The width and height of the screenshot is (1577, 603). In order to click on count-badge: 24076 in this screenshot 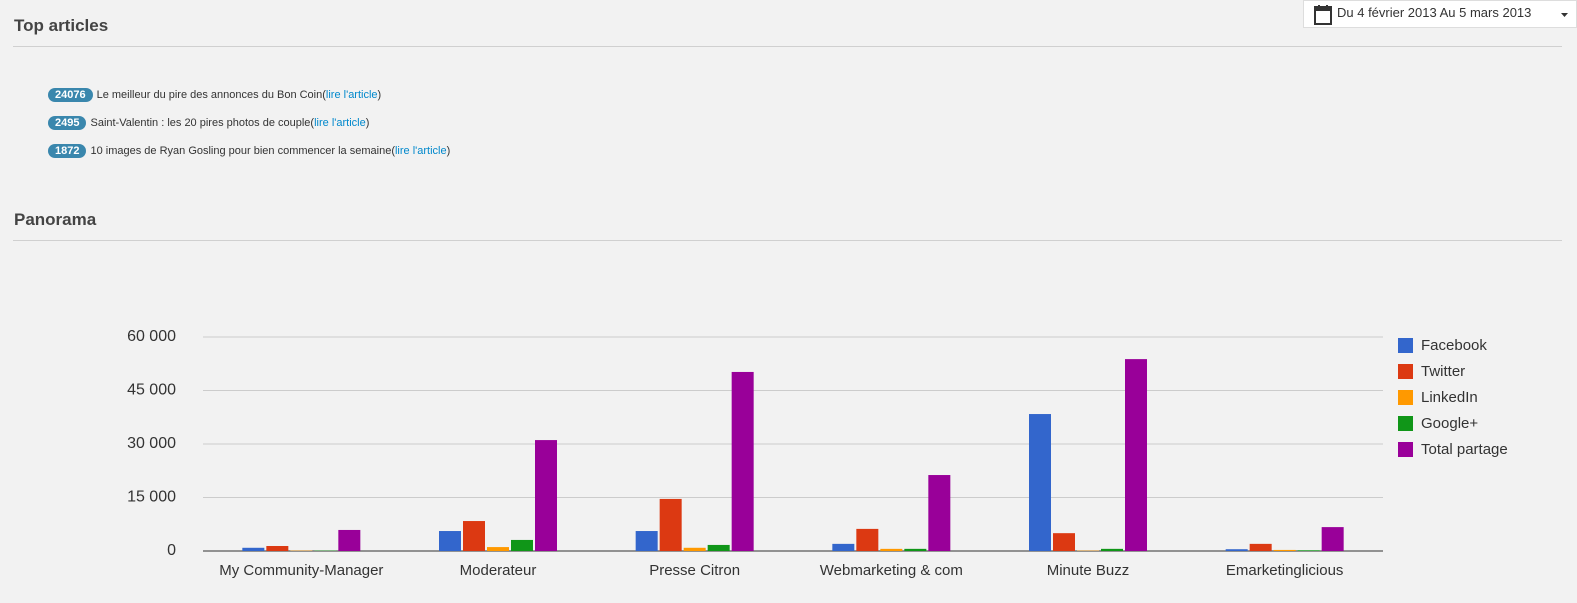, I will do `click(70, 95)`.